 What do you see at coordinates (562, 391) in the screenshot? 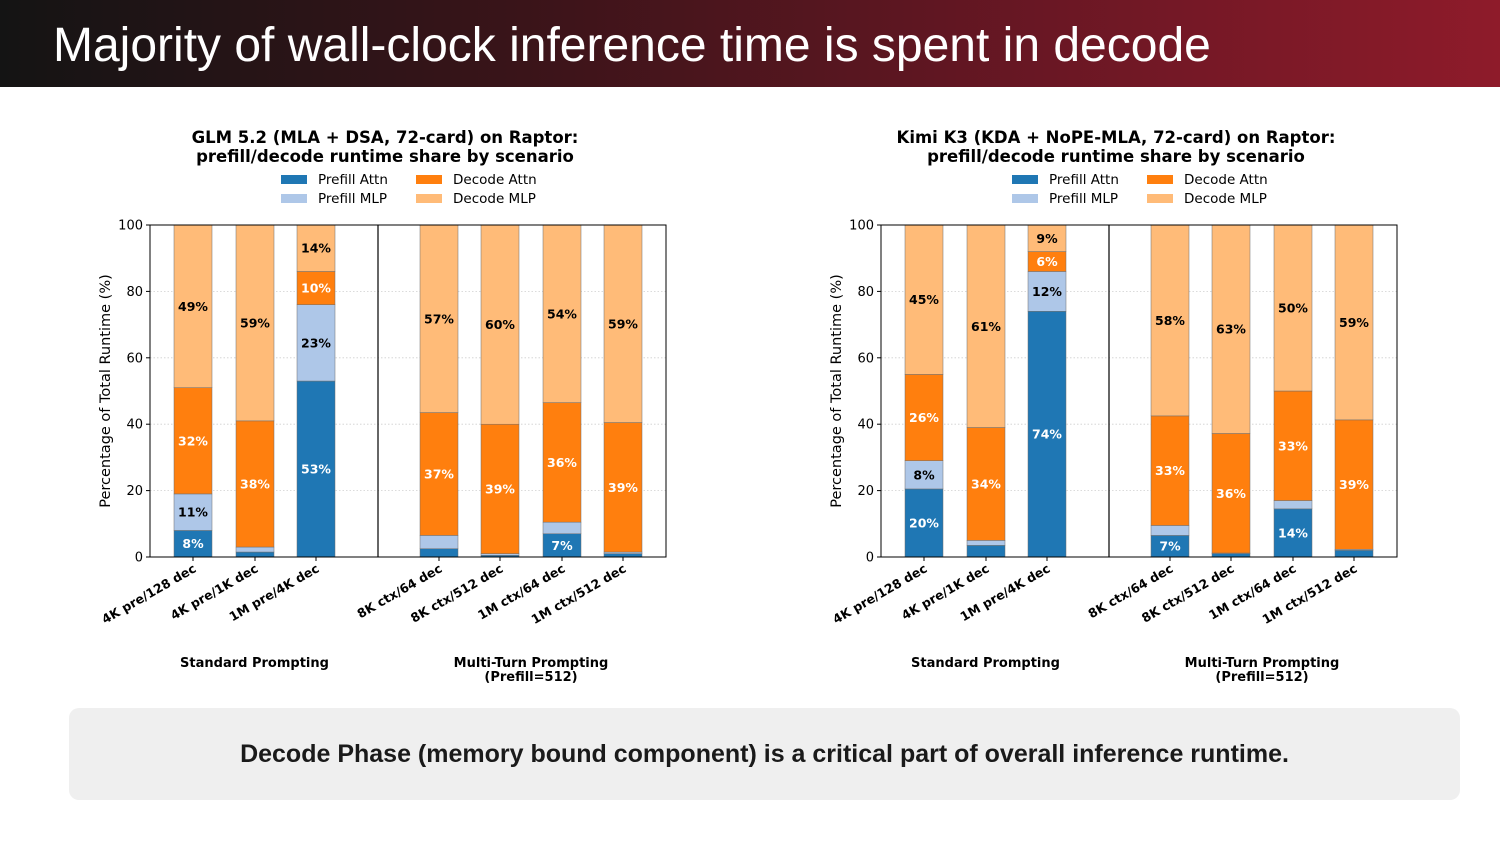
I see `bar-stack: 7% 36% 54%` at bounding box center [562, 391].